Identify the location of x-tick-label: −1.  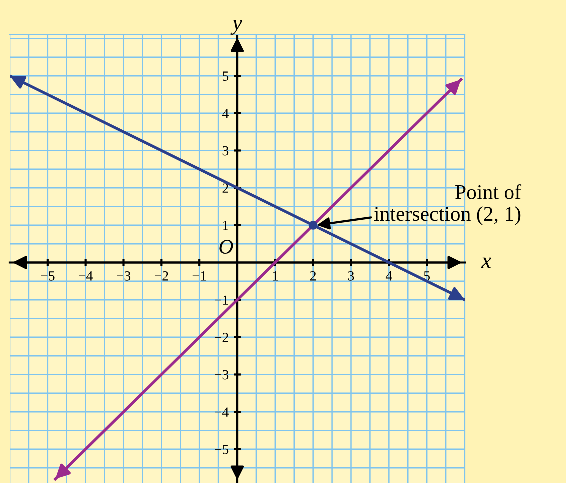
(199, 276).